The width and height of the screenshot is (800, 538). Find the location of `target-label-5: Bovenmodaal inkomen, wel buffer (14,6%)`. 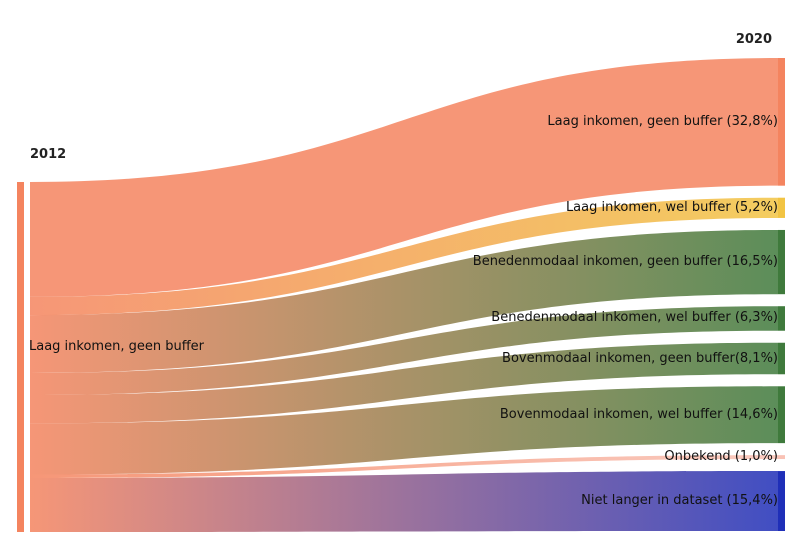

target-label-5: Bovenmodaal inkomen, wel buffer (14,6%) is located at coordinates (638, 414).